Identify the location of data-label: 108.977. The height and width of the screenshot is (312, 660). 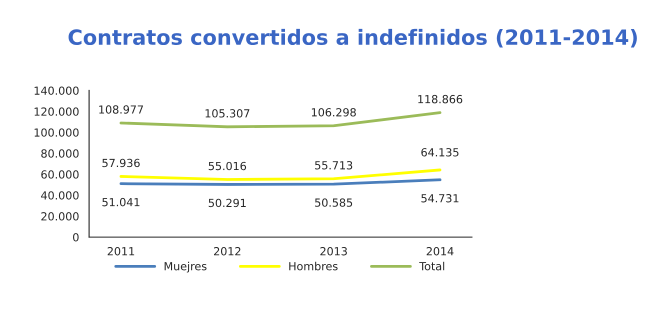
(121, 109).